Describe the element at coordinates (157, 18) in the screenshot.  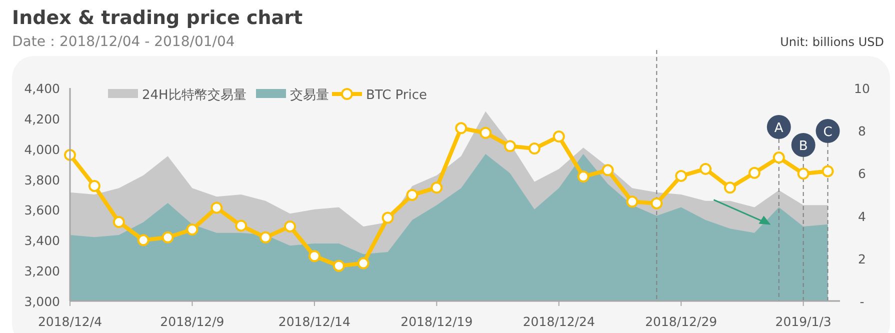
I see `chart-title: Index & trading price chart` at that location.